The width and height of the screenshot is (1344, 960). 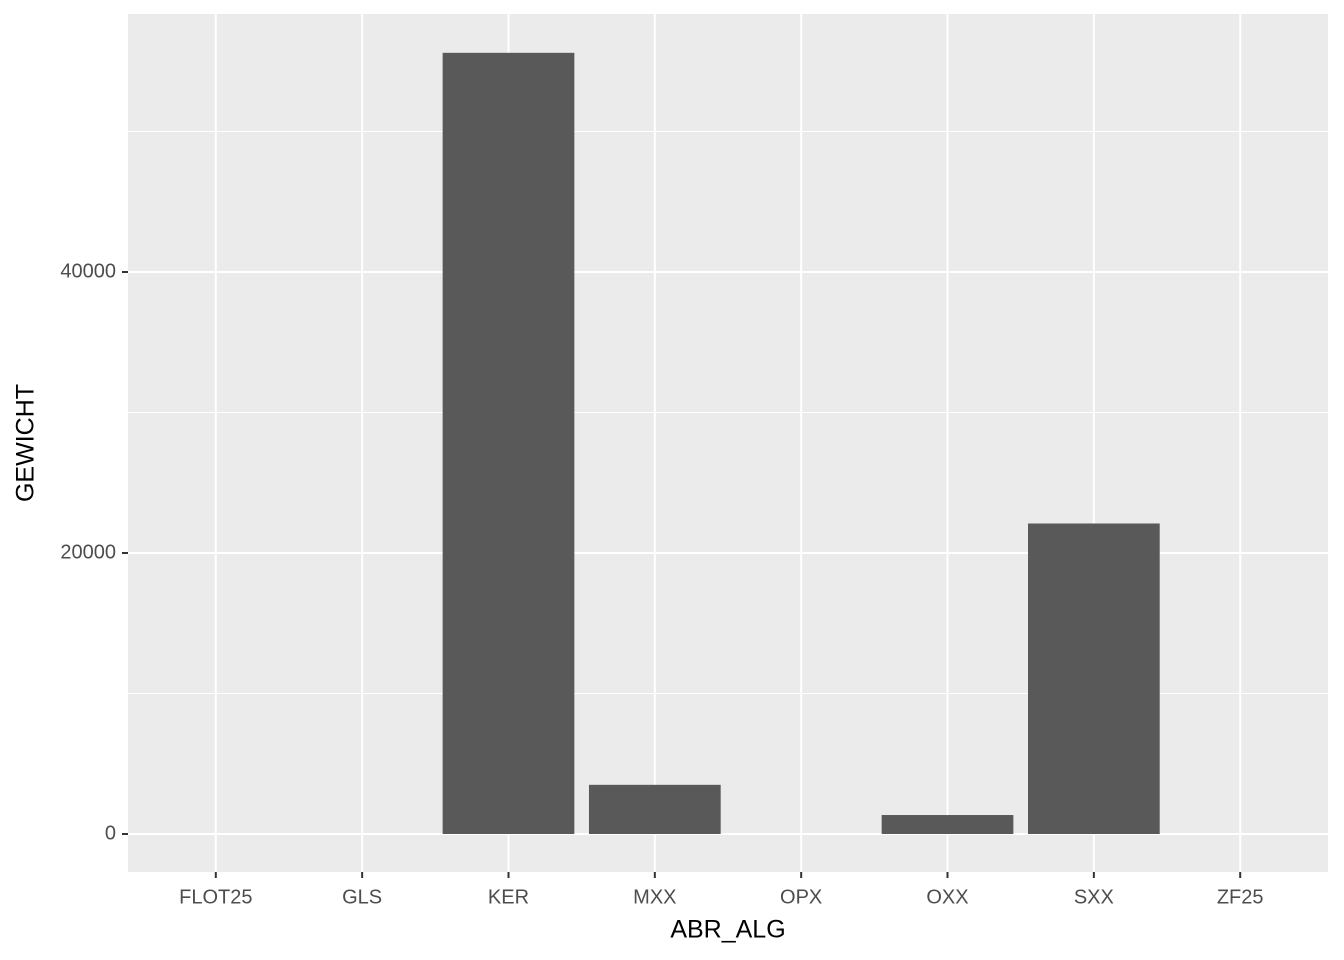 I want to click on x-tick-label: OXX, so click(x=947, y=897).